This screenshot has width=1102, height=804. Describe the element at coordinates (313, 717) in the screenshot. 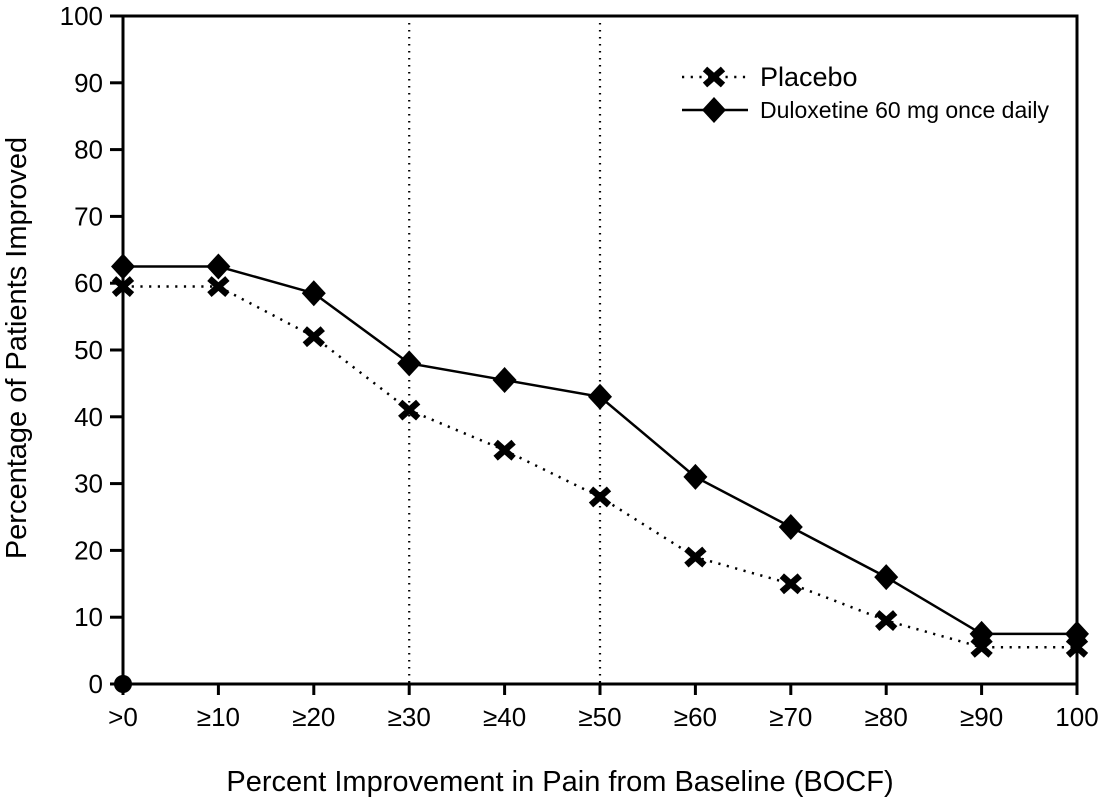

I see `x-tick-label: ≥20` at that location.